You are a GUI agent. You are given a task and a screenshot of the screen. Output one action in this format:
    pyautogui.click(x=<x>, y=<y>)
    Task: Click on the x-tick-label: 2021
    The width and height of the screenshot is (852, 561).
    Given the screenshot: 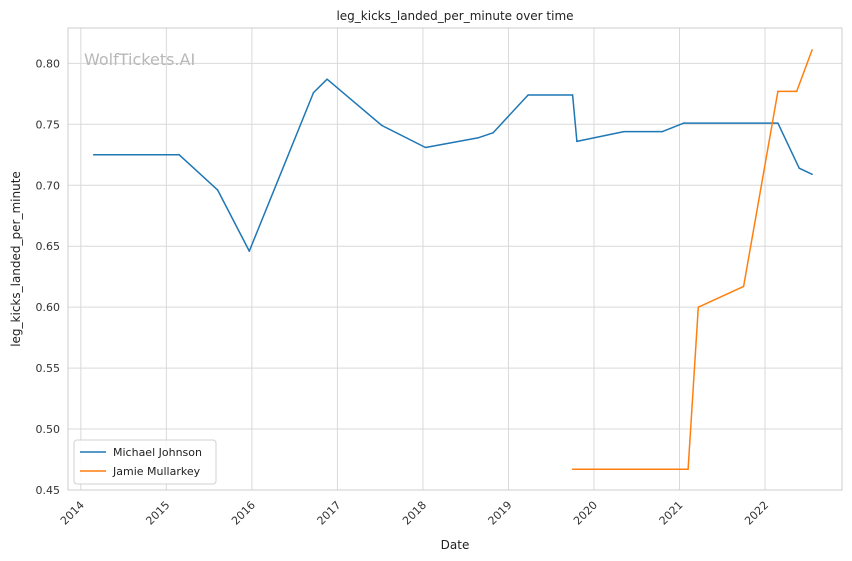 What is the action you would take?
    pyautogui.click(x=671, y=513)
    